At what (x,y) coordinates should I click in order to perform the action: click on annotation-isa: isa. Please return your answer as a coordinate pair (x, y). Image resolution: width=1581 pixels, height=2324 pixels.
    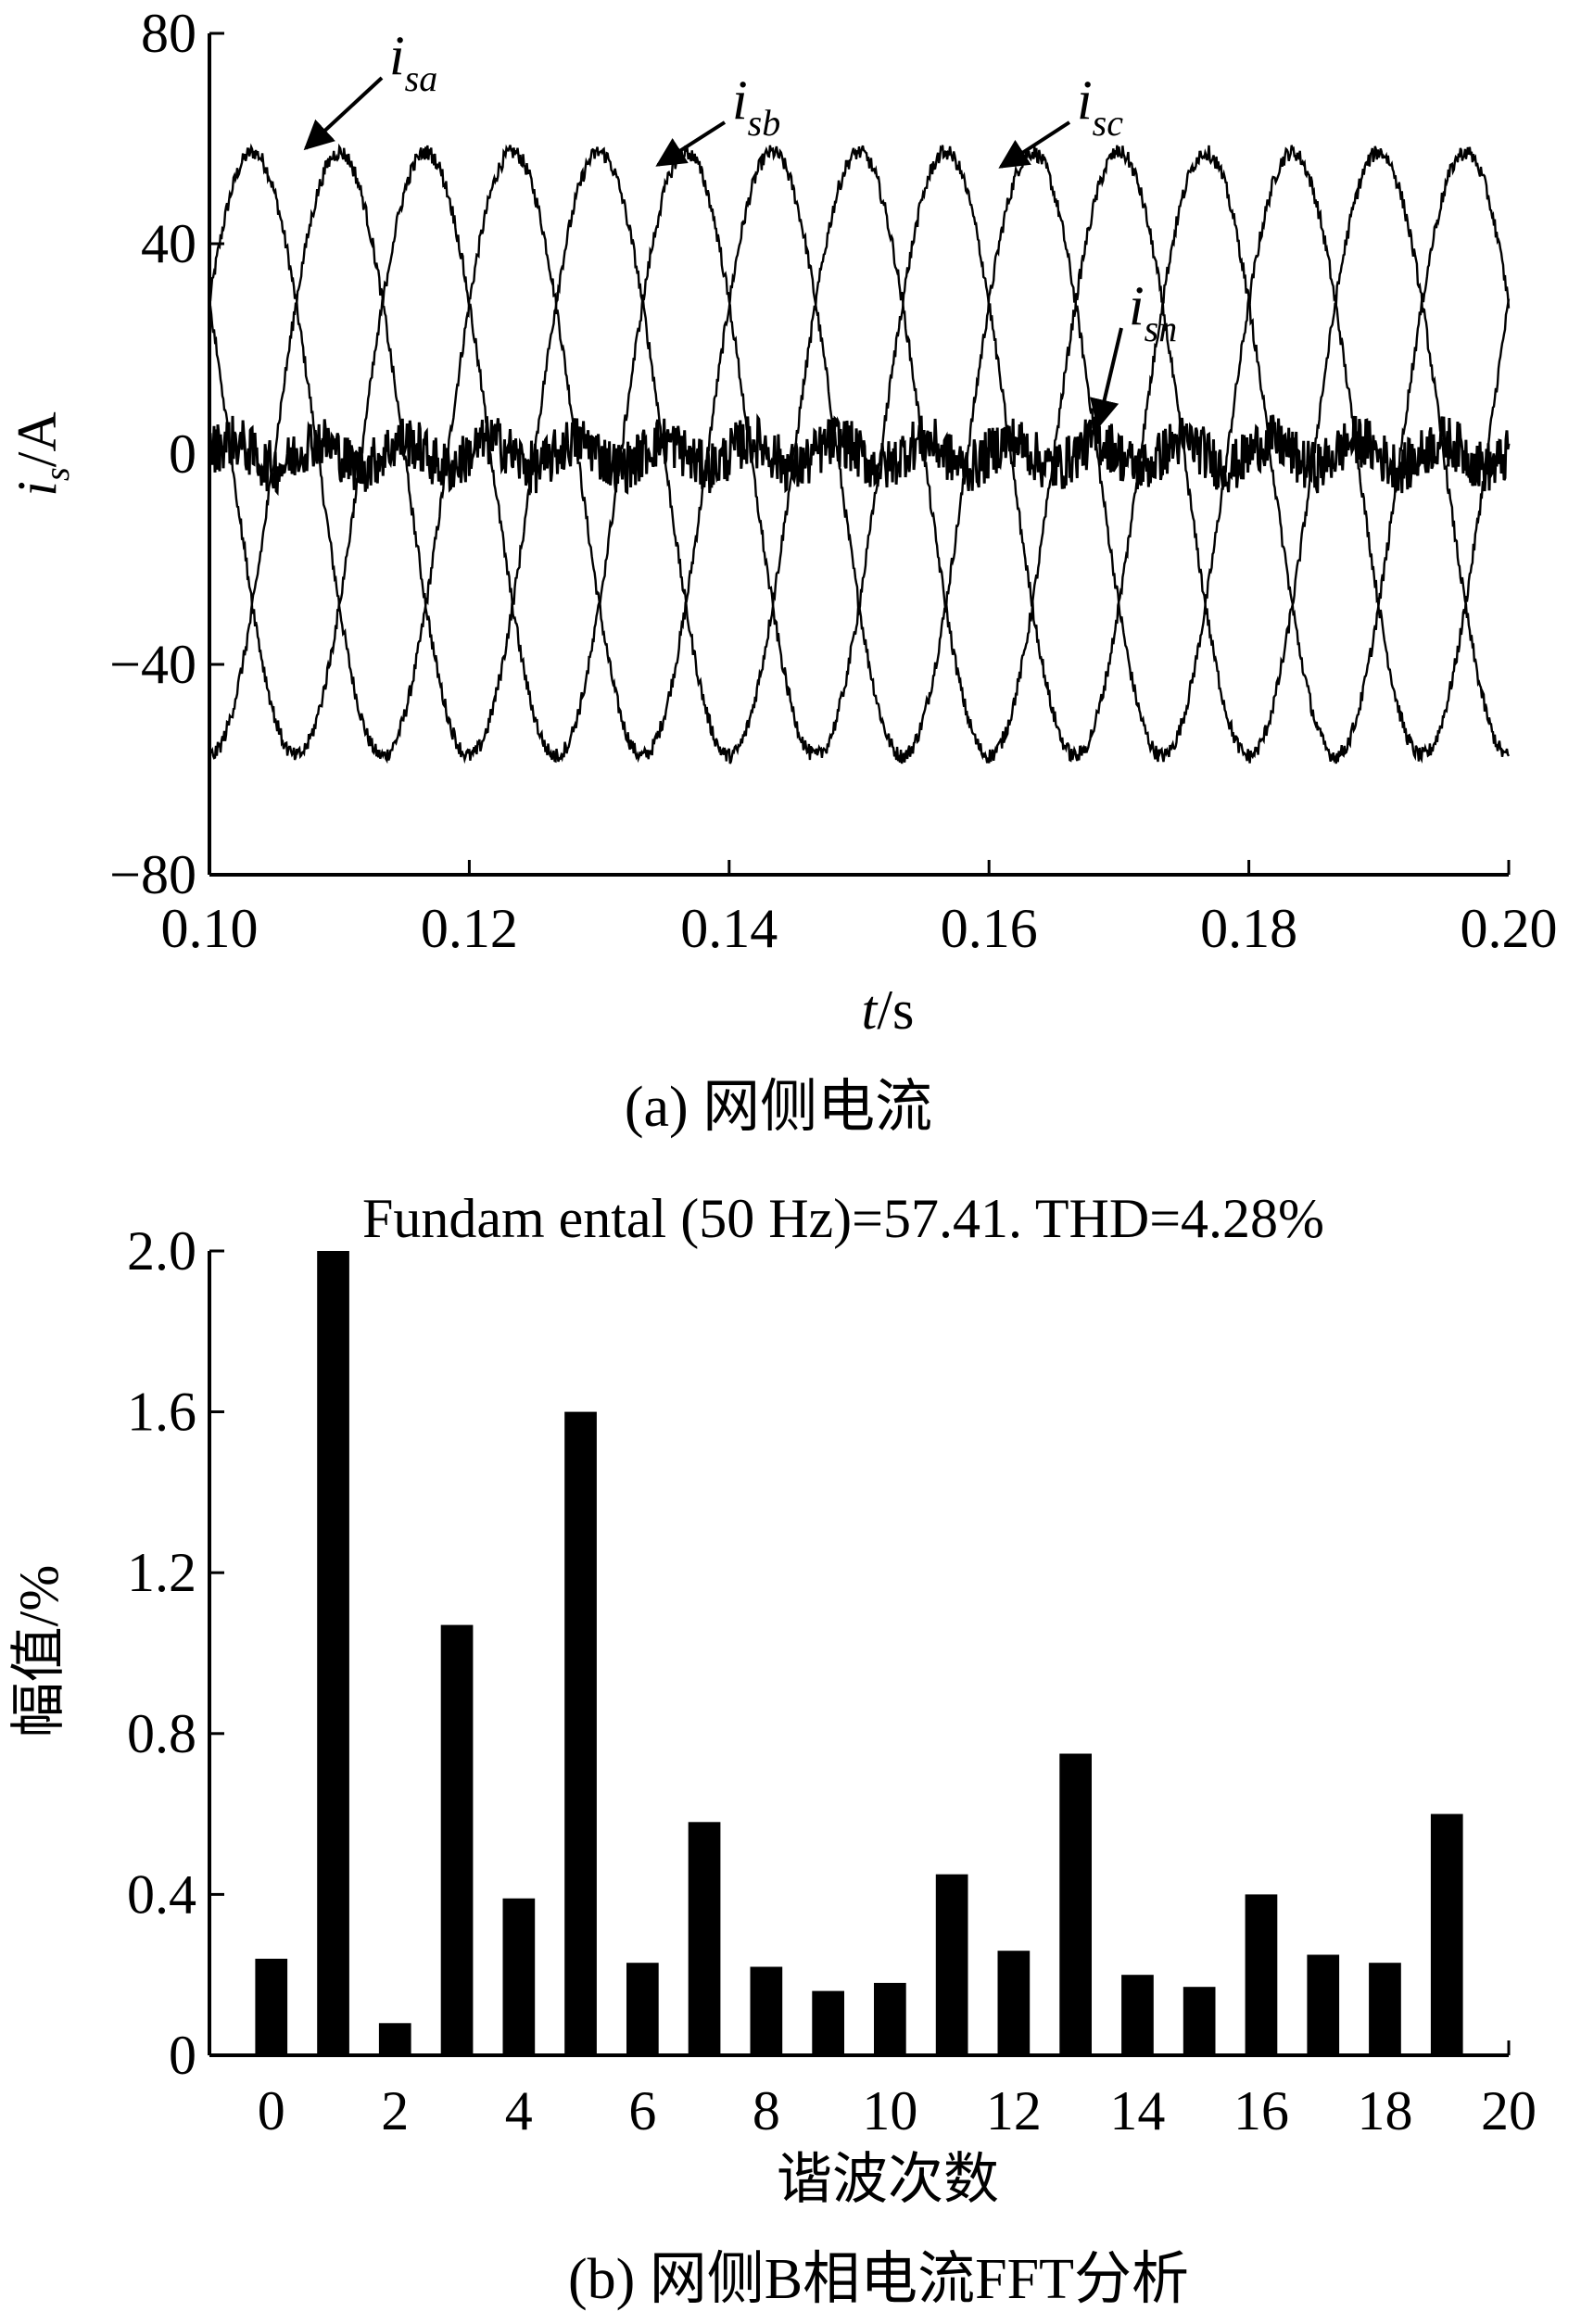
    Looking at the image, I should click on (413, 62).